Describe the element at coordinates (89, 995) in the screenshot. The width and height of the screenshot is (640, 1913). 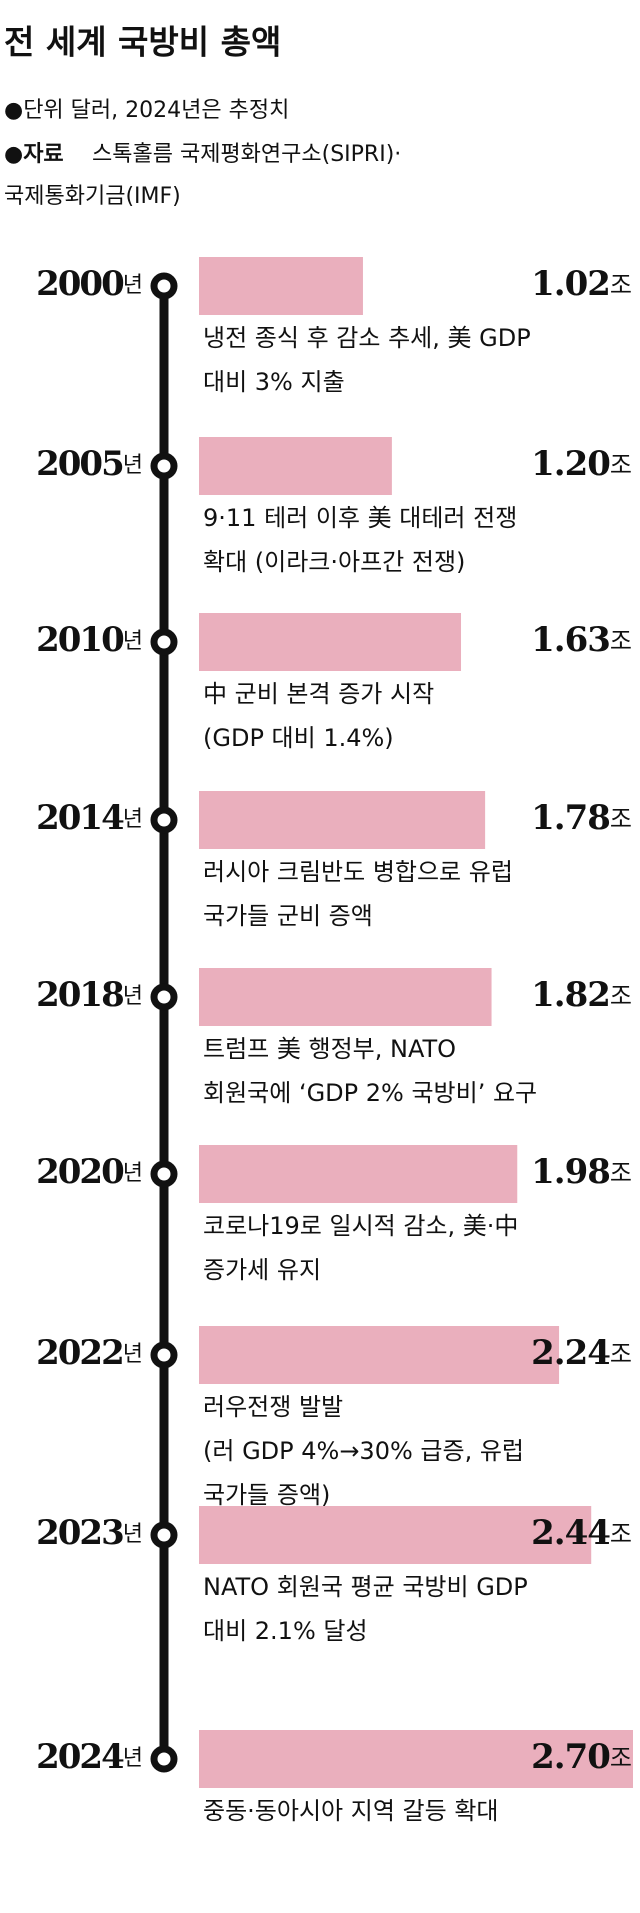
I see `year-label: 2018년` at that location.